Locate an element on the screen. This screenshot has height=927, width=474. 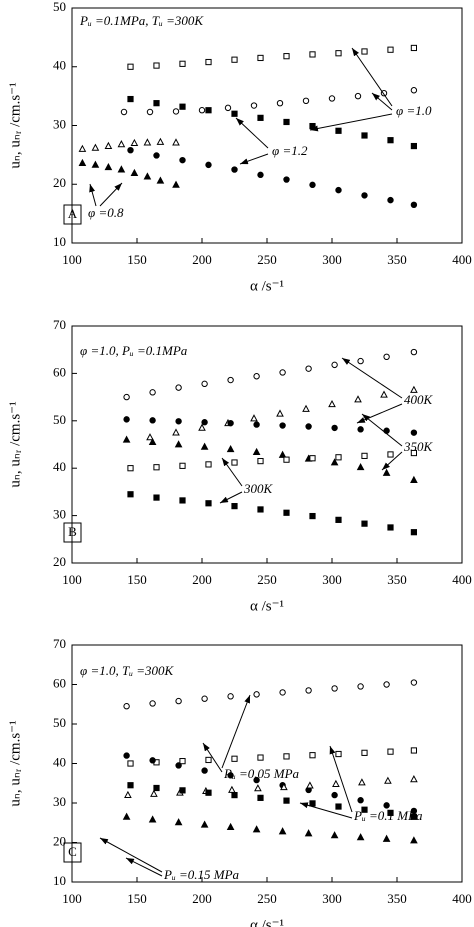
x-axis-label: α /s⁻¹ is located at coordinates (267, 286).